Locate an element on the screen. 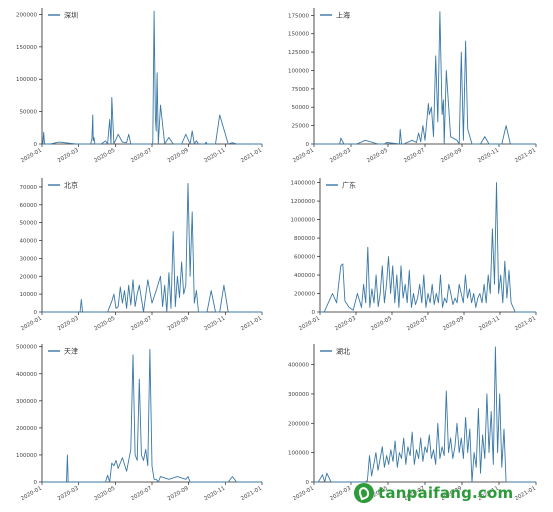  y-tick-label: 1000000 is located at coordinates (303, 221).